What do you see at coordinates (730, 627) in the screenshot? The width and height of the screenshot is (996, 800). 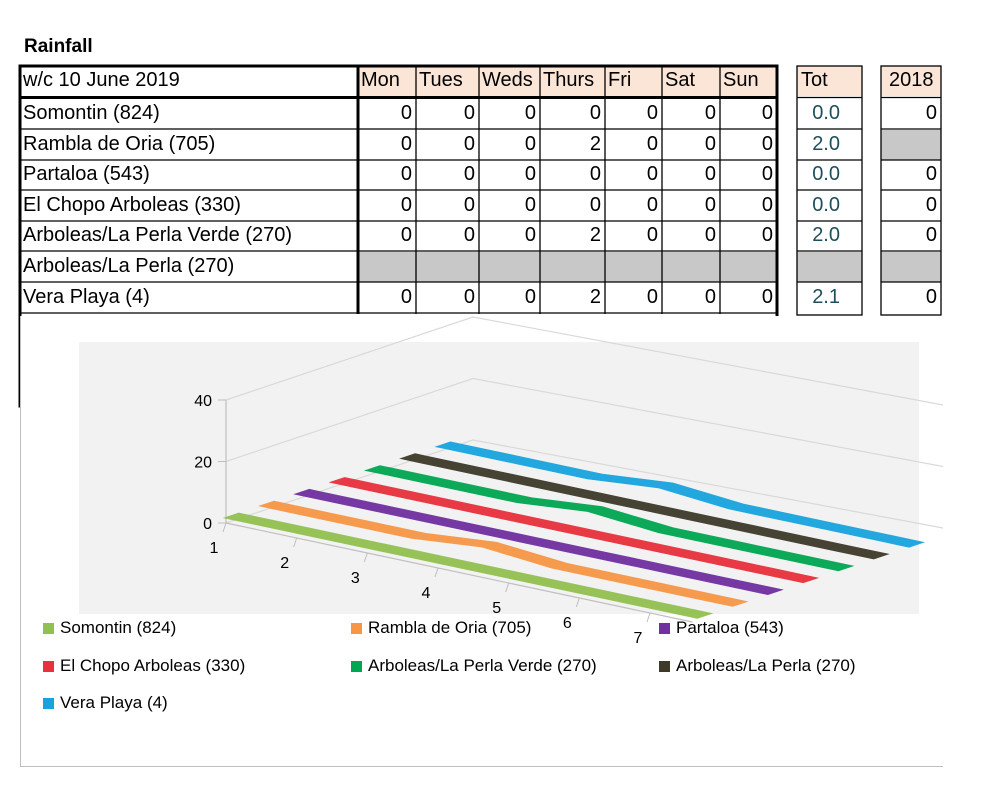 I see `legend-label: Partaloa (543)` at bounding box center [730, 627].